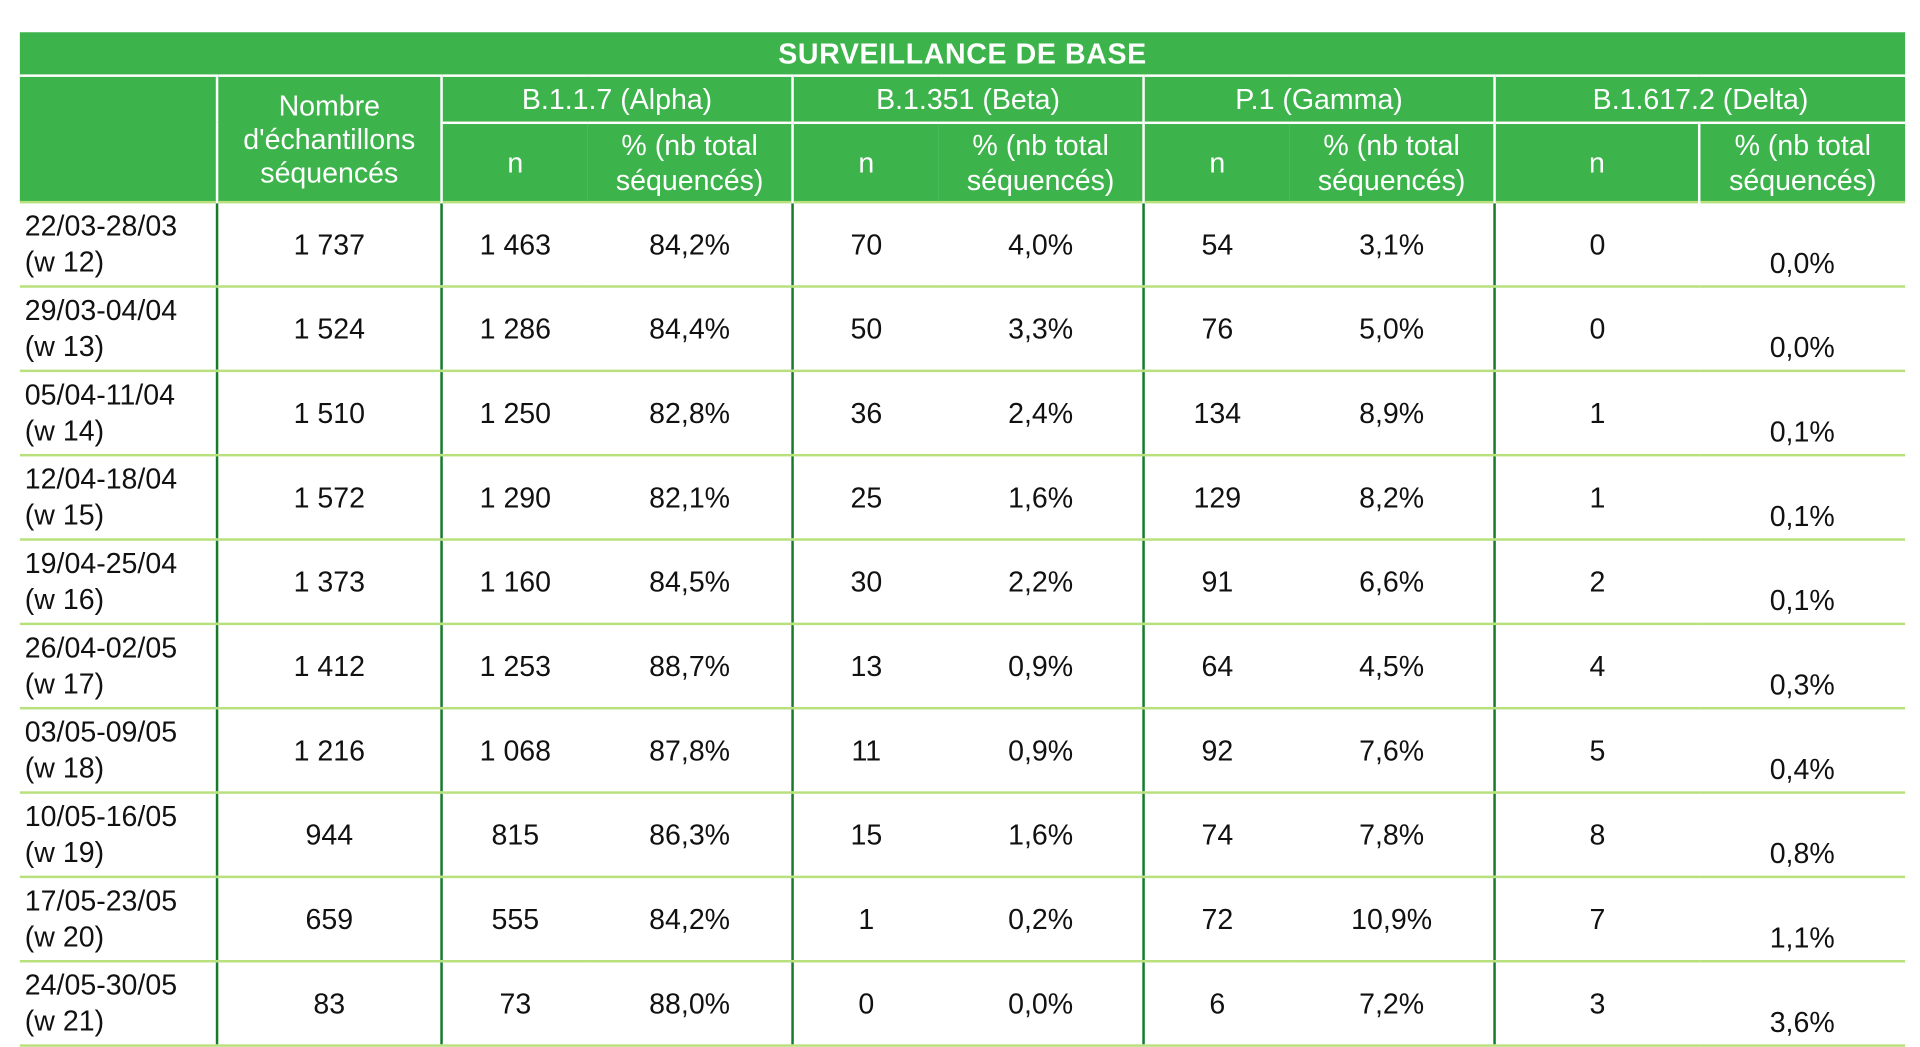 This screenshot has height=1047, width=1920. What do you see at coordinates (1802, 1004) in the screenshot?
I see `delta-pct-cell: 3,6%` at bounding box center [1802, 1004].